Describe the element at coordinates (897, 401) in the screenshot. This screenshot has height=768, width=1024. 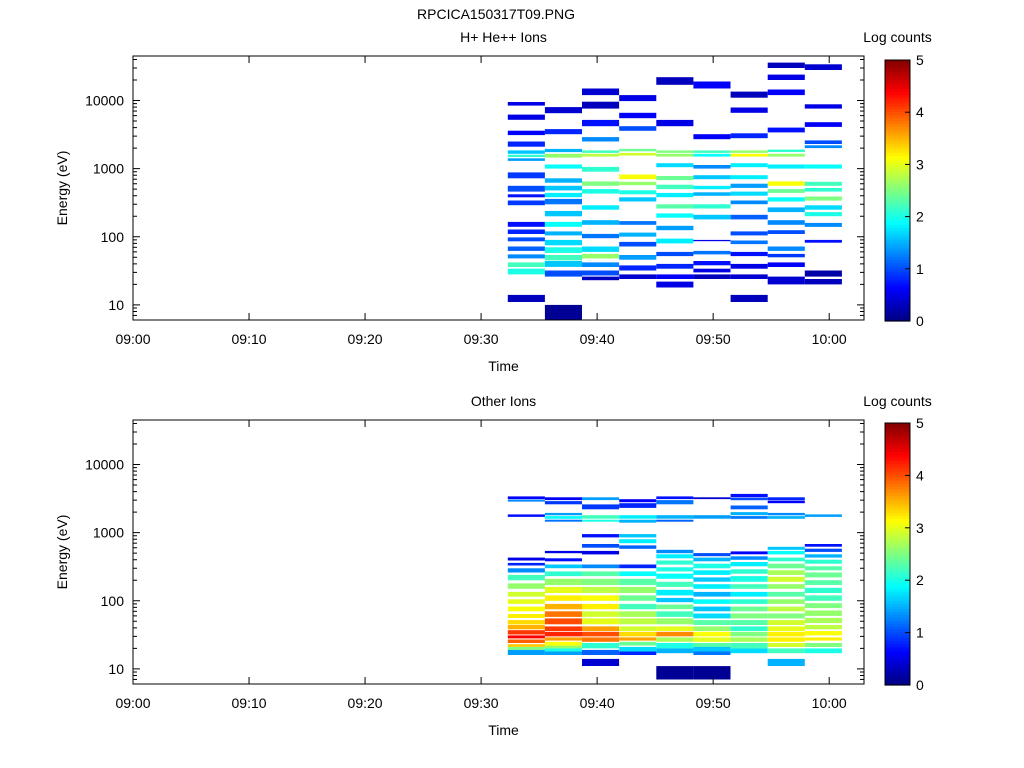
I see `colorbar-label: Log counts` at that location.